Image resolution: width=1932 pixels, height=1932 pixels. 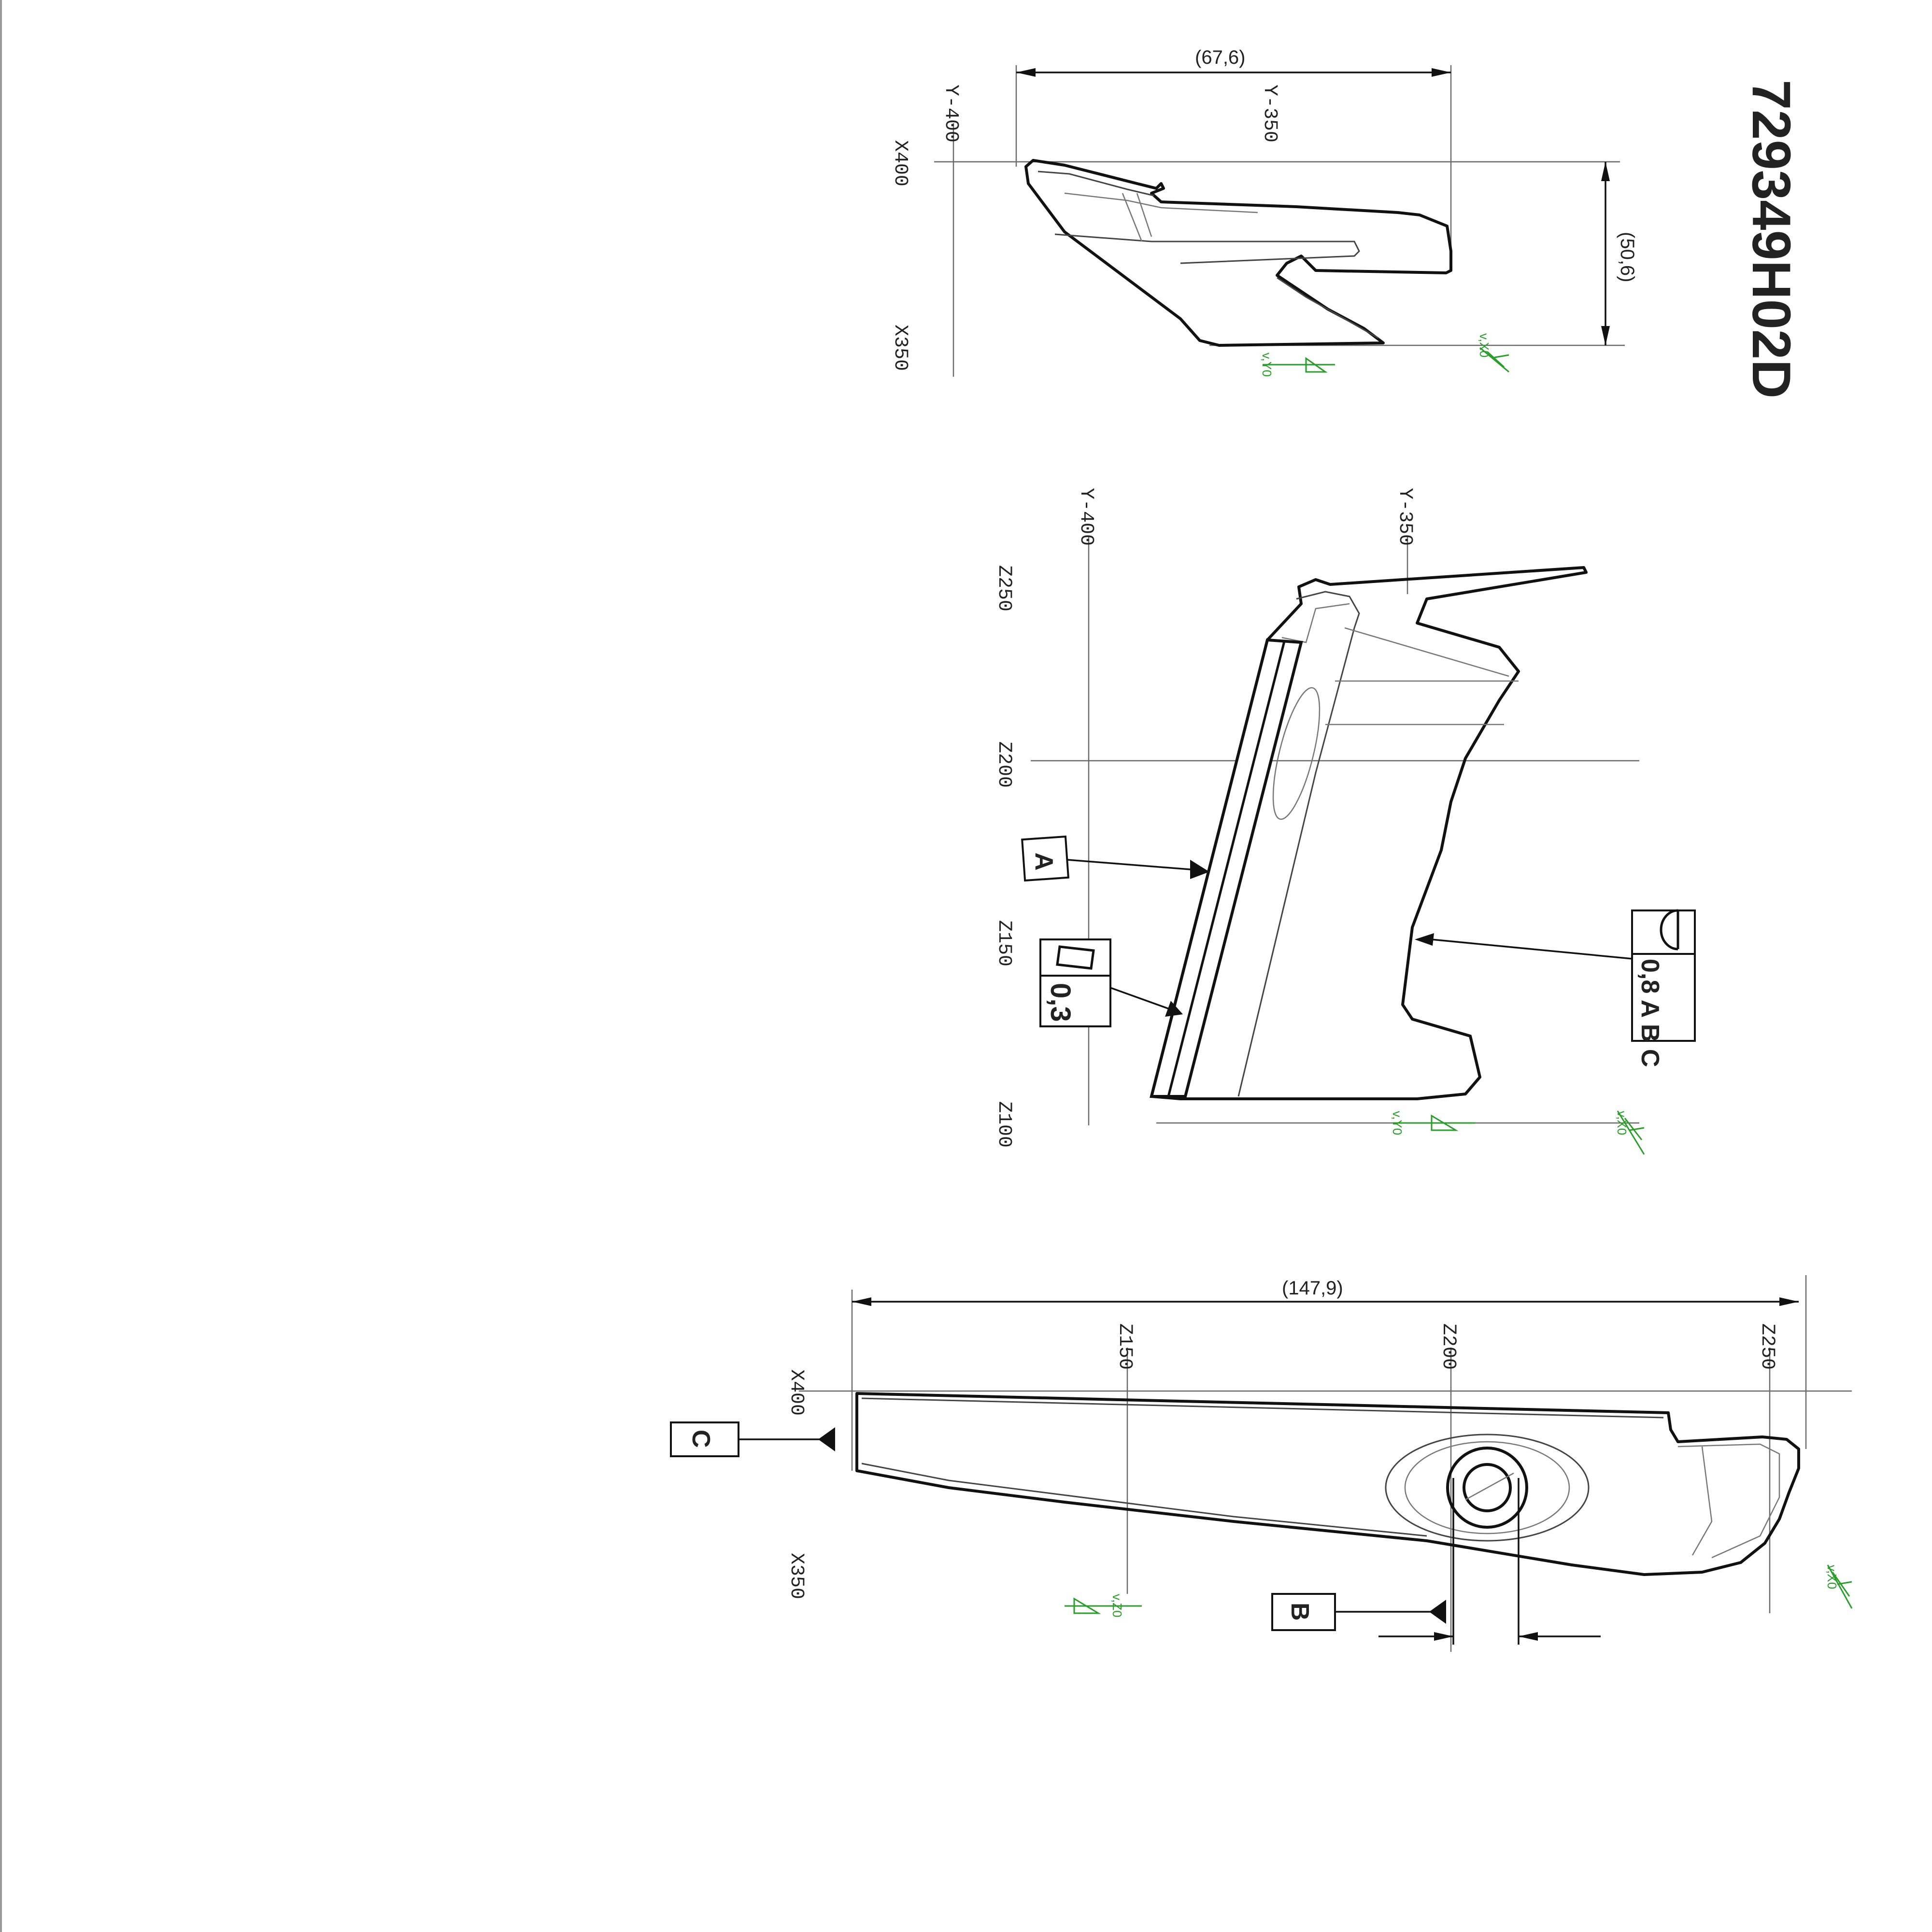 I want to click on drawing-number: 729349H02D, so click(x=1771, y=239).